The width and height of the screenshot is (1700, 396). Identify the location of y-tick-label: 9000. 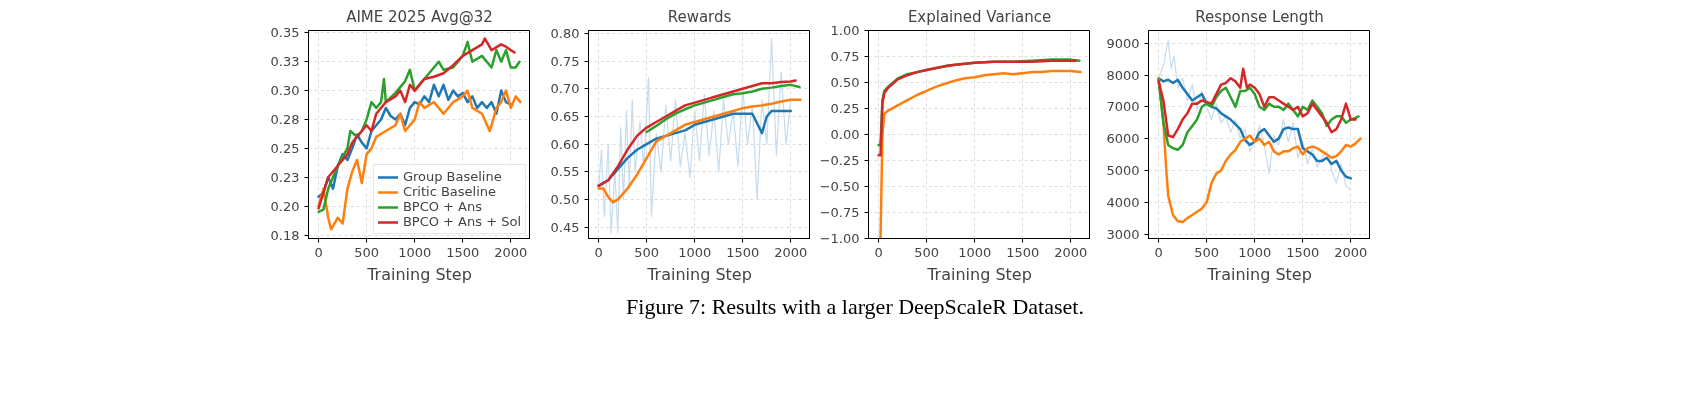
(1123, 43).